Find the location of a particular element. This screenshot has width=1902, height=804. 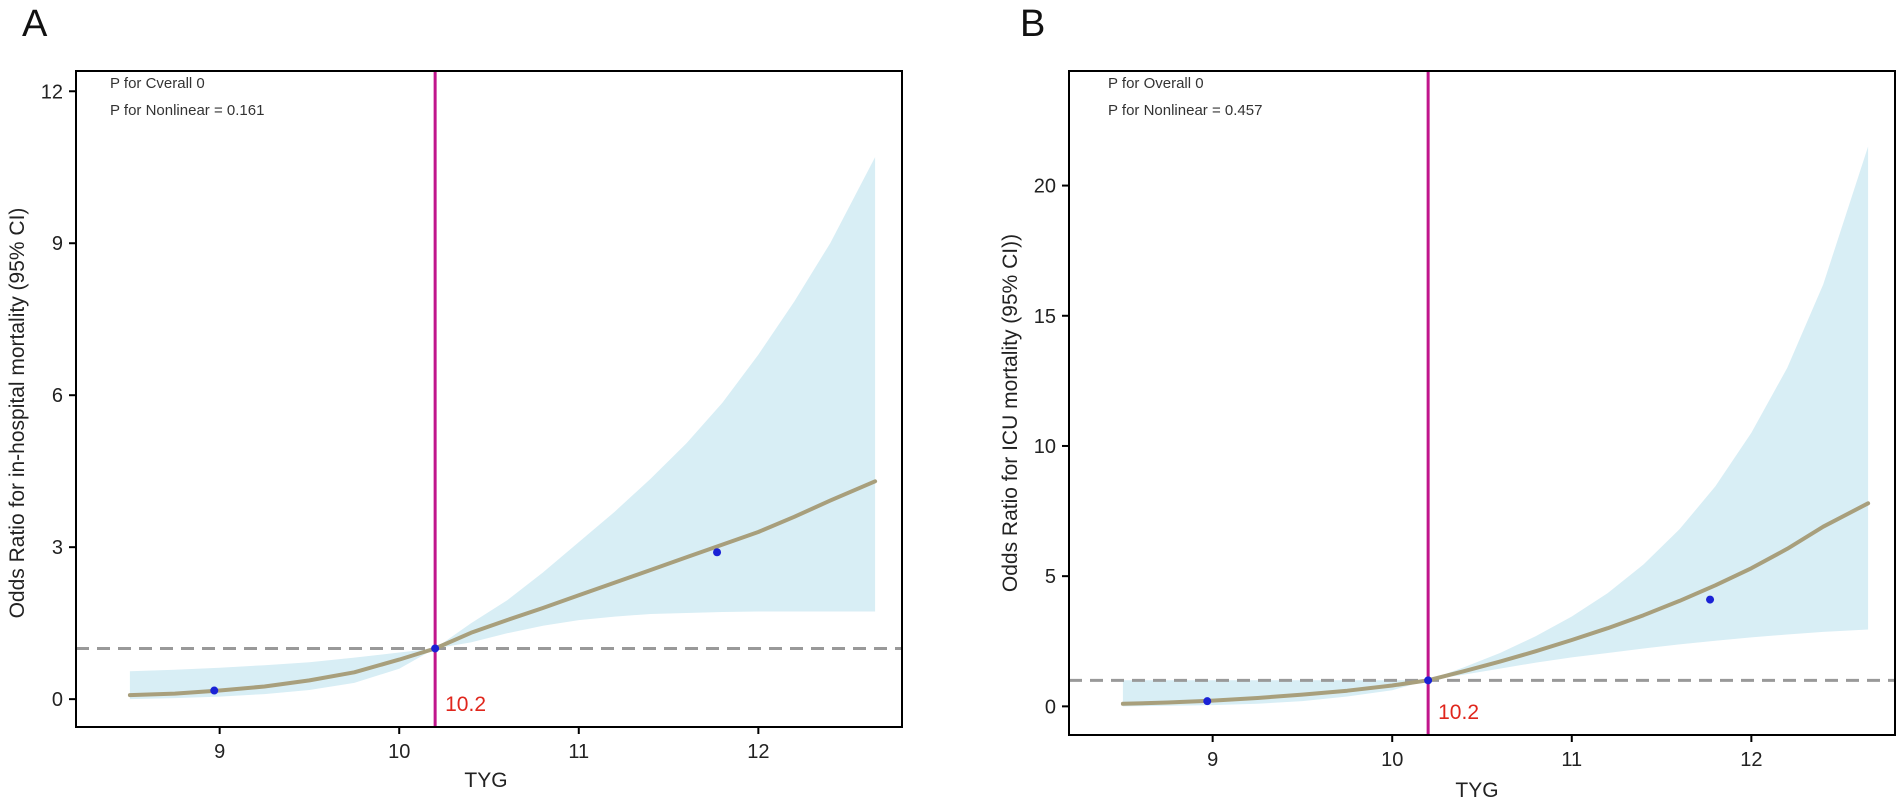

panel-a-odds-ratio-curve is located at coordinates (502, 588).